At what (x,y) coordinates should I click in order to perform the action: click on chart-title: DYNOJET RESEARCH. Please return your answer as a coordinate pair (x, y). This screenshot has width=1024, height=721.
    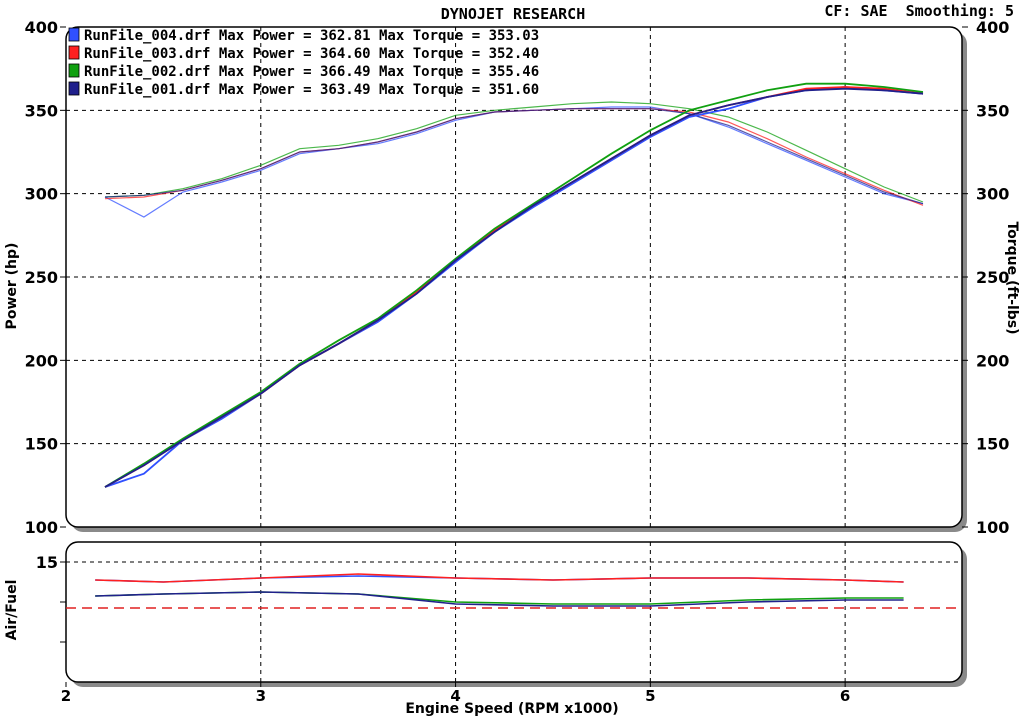
    Looking at the image, I should click on (513, 14).